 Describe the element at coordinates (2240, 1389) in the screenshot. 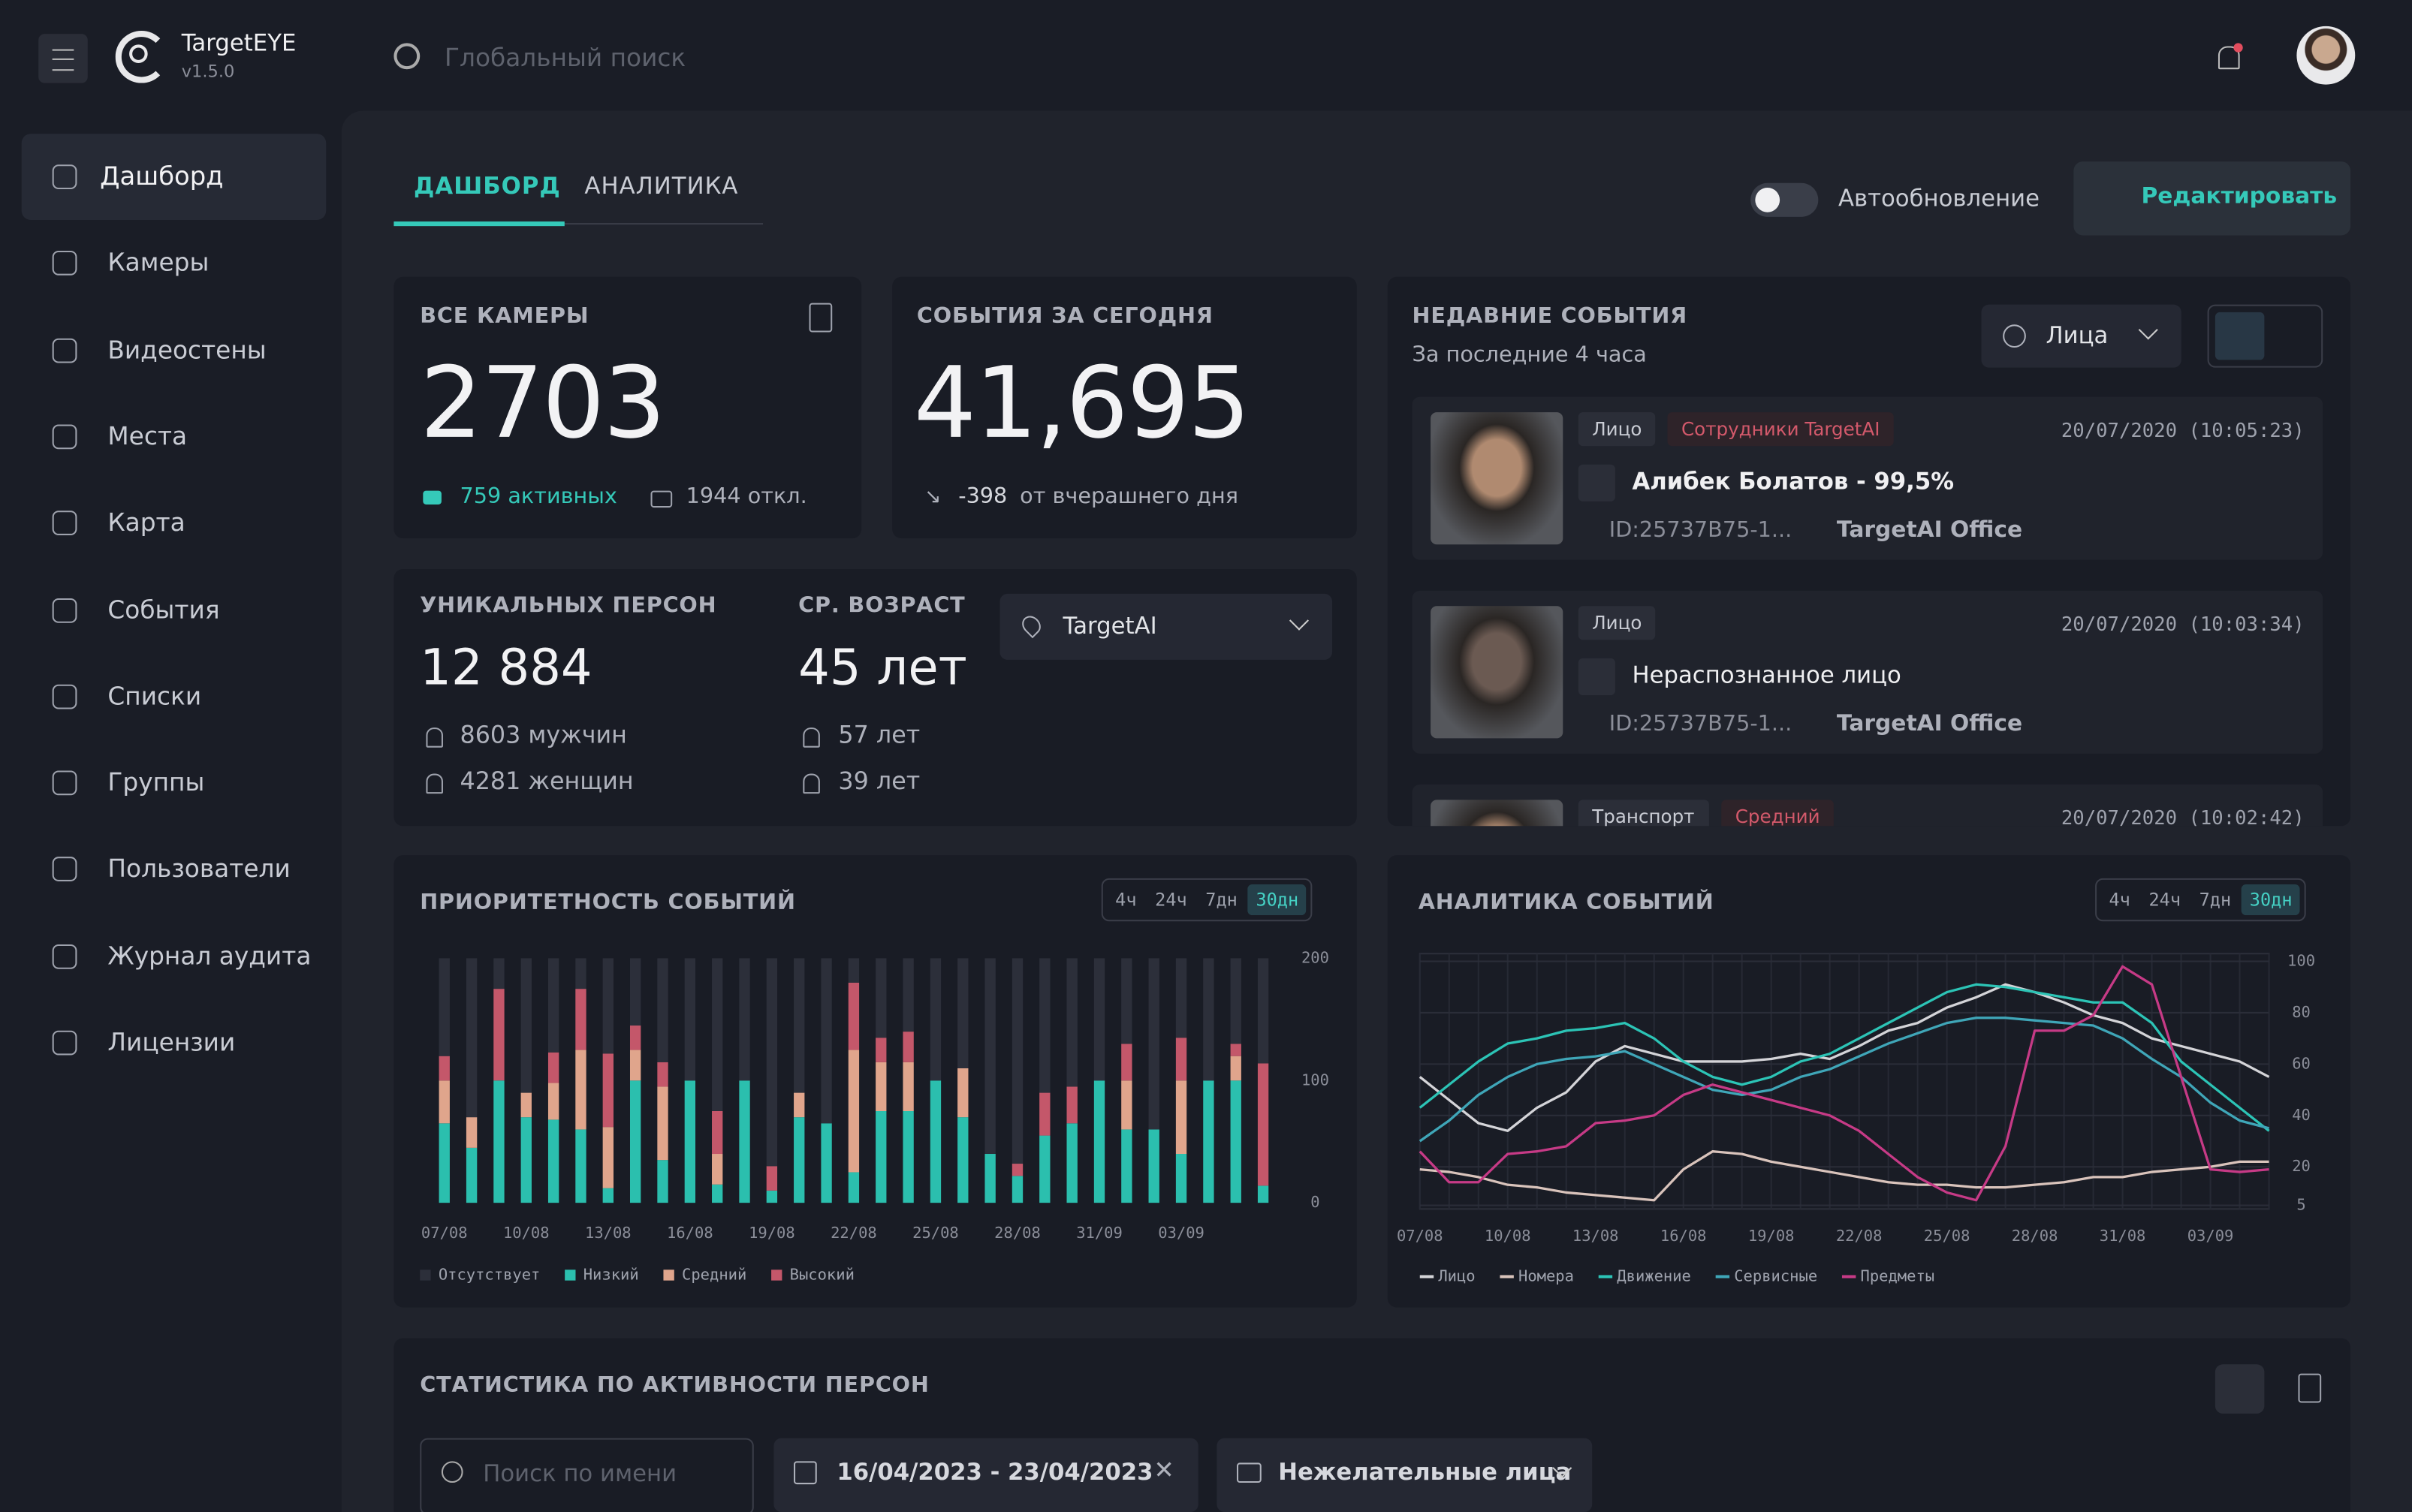

I see `refresh-button` at that location.